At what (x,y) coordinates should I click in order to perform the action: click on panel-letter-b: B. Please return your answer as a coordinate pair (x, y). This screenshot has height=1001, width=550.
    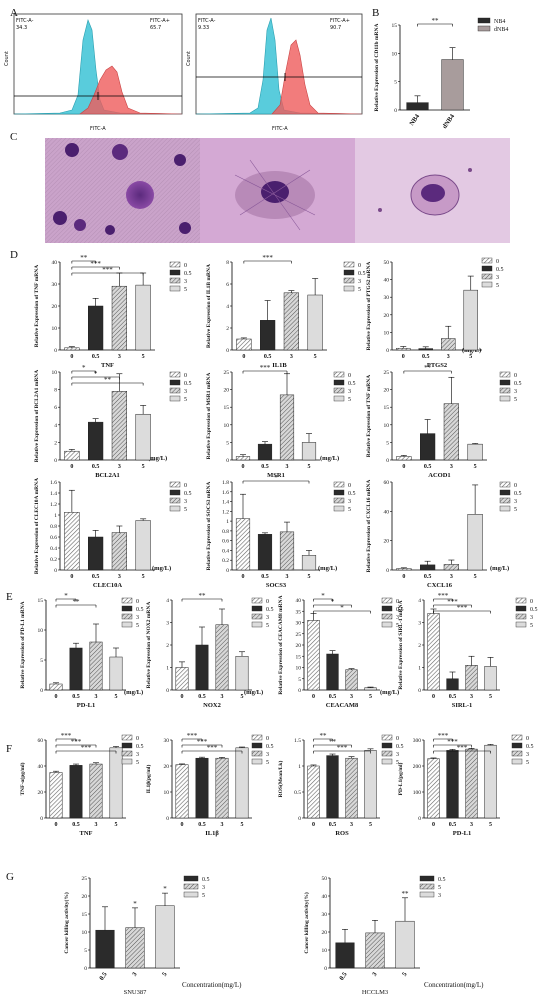
    Looking at the image, I should click on (375, 13).